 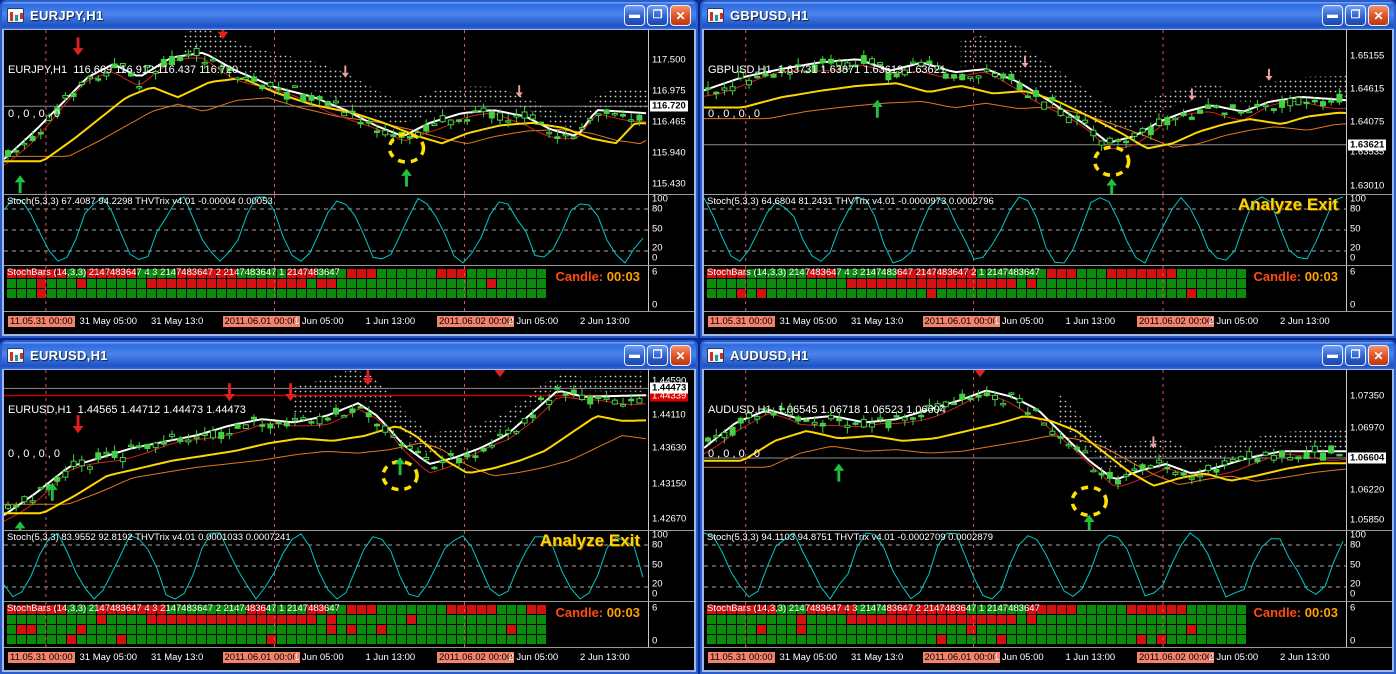 What do you see at coordinates (655, 305) in the screenshot?
I see `stochbars-scale-tick: 0` at bounding box center [655, 305].